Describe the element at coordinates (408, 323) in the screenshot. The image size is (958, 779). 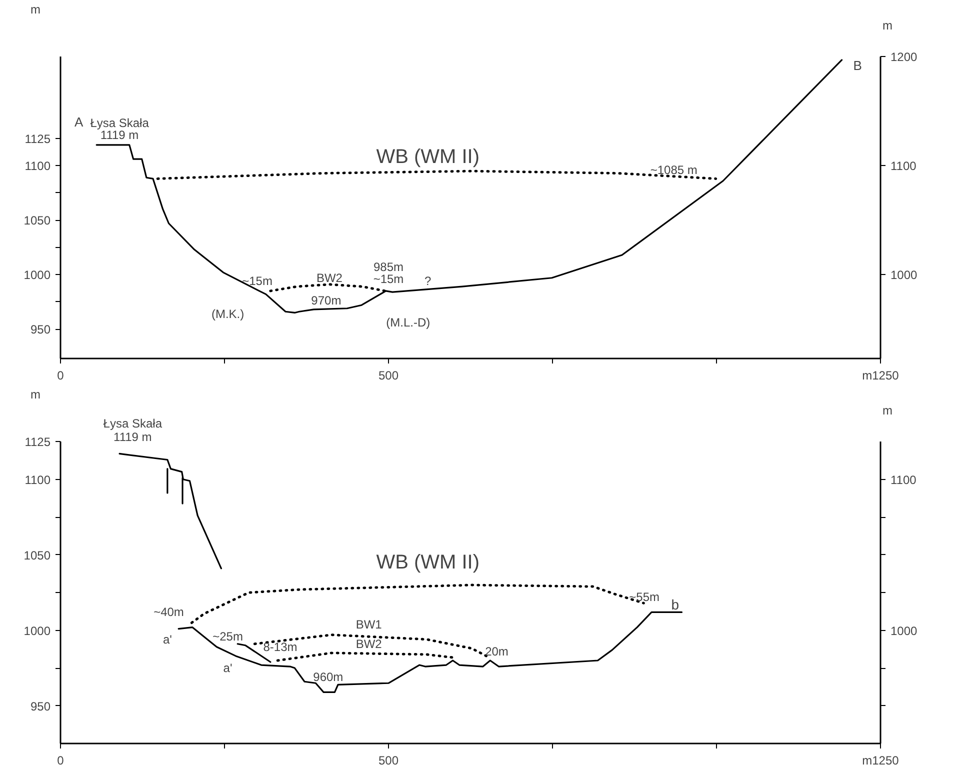
I see `annotation: (M.L.-D)` at that location.